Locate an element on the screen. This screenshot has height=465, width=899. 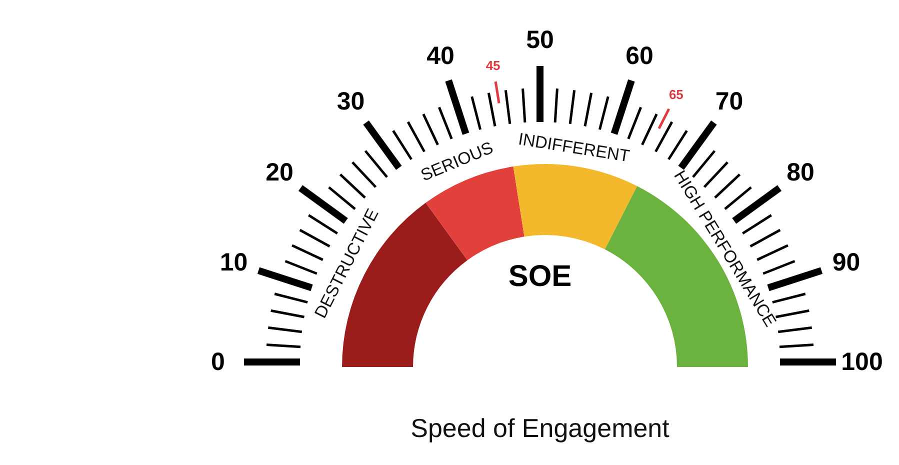
text: 20 is located at coordinates (280, 172).